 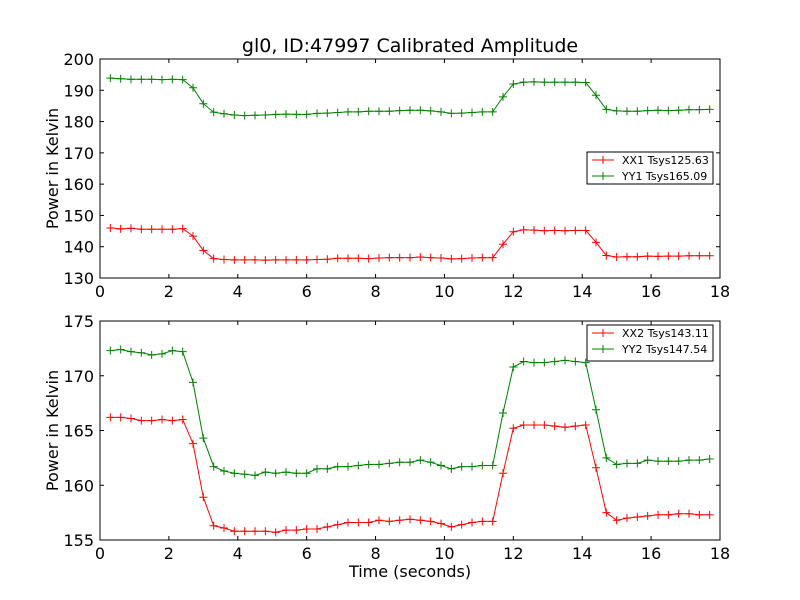 I want to click on y-axis-label: Power in Kelvin, so click(x=52, y=168).